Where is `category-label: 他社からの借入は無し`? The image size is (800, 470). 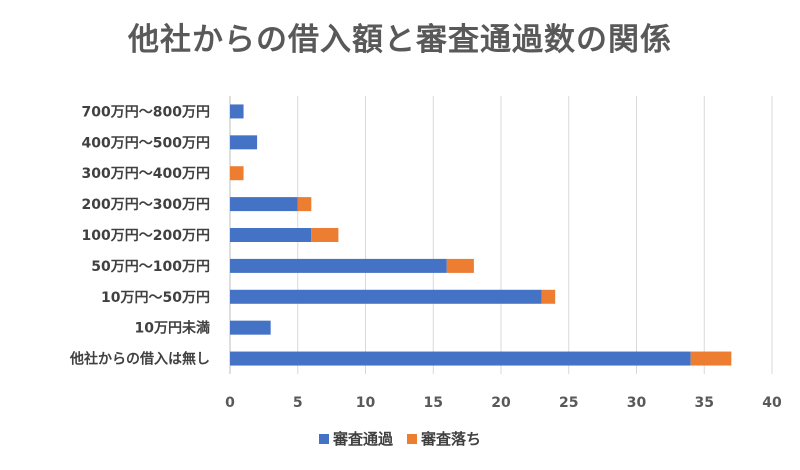
category-label: 他社からの借入は無し is located at coordinates (139, 359).